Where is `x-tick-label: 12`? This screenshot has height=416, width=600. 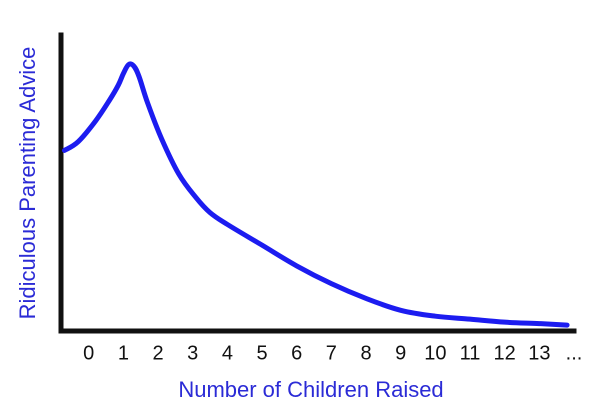
x-tick-label: 12 is located at coordinates (505, 353).